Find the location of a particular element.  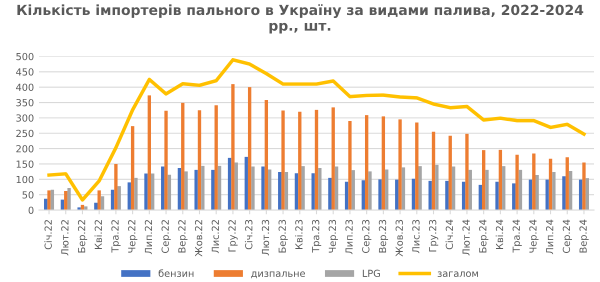

x-tick-label: Лип.24 is located at coordinates (550, 237).